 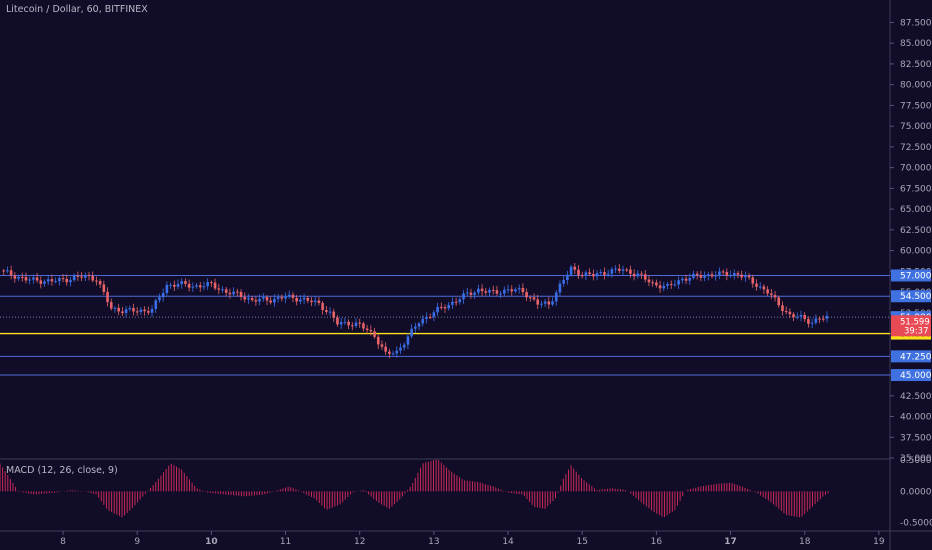 I want to click on x-tick-label: 10, so click(x=211, y=542).